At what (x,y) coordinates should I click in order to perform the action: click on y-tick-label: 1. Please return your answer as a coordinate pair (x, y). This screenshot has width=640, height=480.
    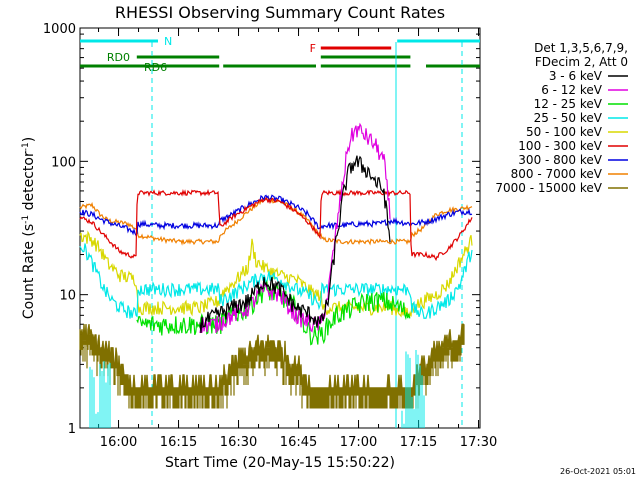
    Looking at the image, I should click on (72, 429).